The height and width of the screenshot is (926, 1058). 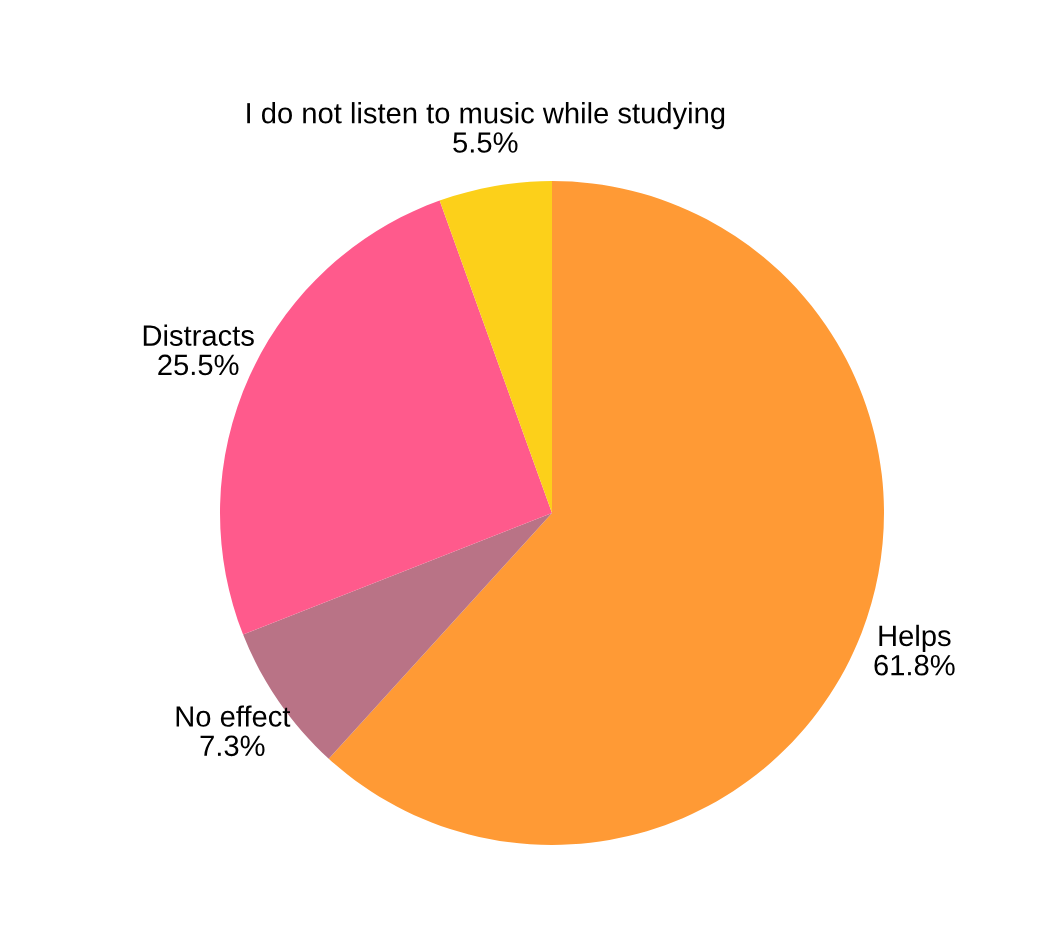 I want to click on data-label: 7.3%, so click(x=232, y=746).